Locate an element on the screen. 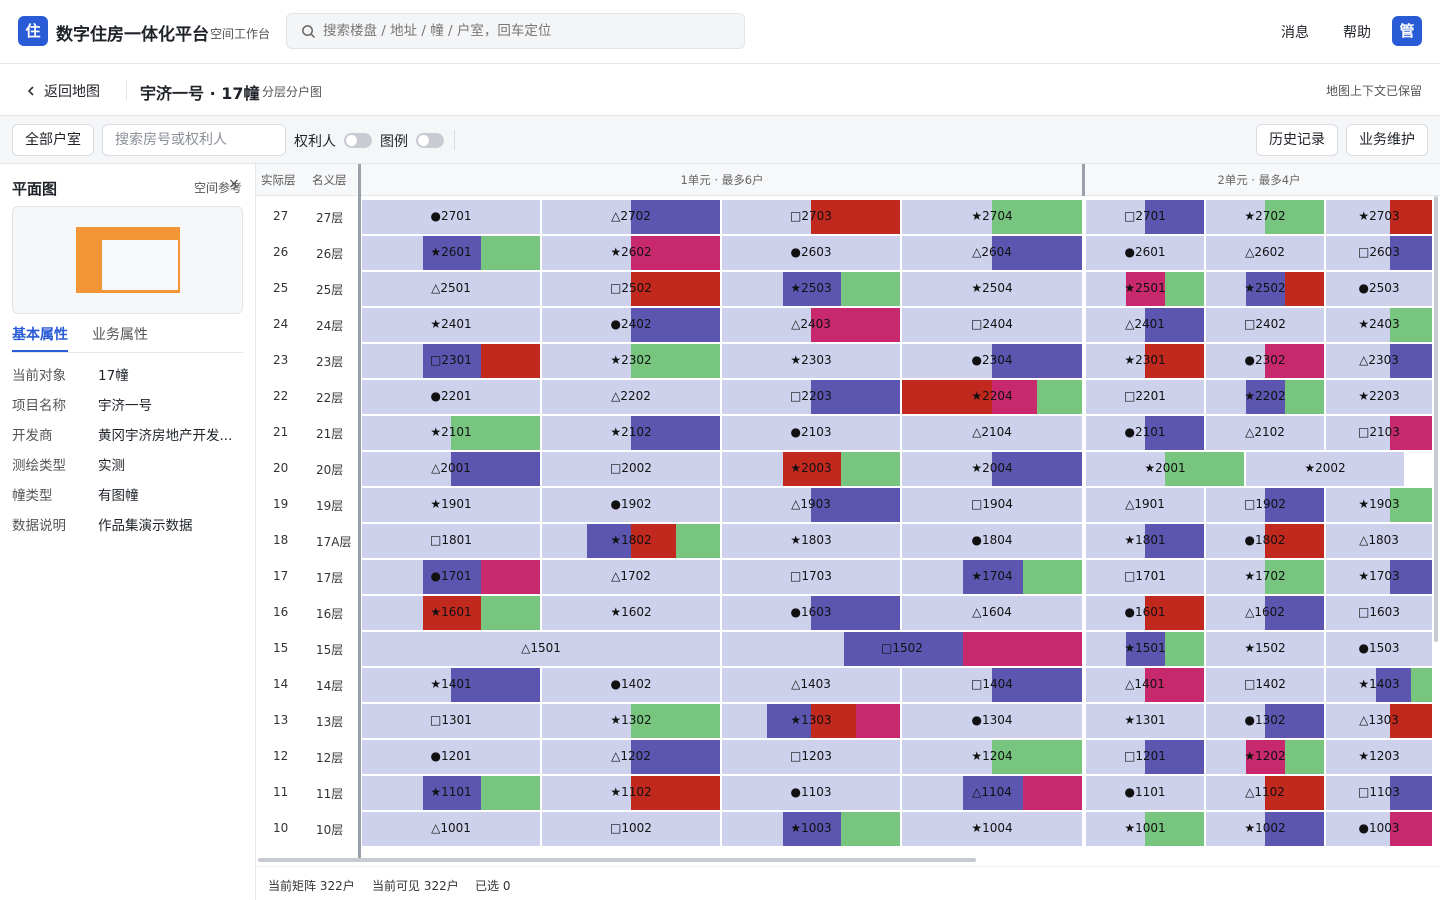 Image resolution: width=1440 pixels, height=900 pixels. room-cell: △1403 is located at coordinates (811, 685).